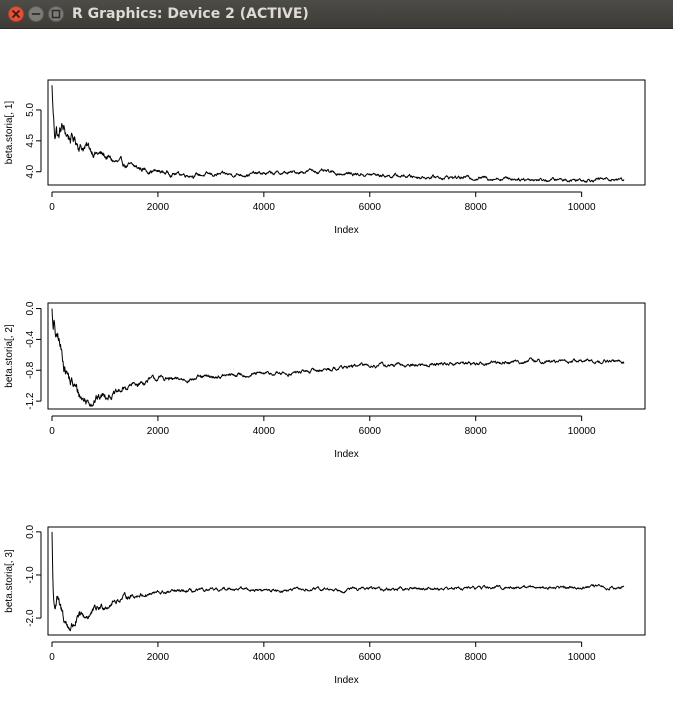 This screenshot has height=701, width=673. I want to click on y-tick-label: 5.0, so click(30, 110).